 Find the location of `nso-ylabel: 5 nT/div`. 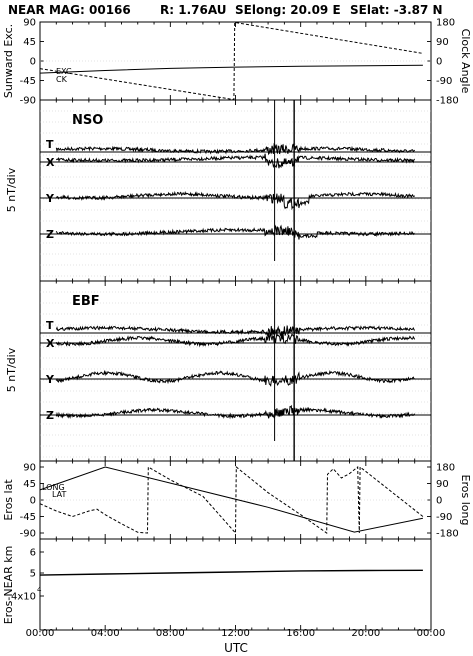

nso-ylabel: 5 nT/div is located at coordinates (11, 189).